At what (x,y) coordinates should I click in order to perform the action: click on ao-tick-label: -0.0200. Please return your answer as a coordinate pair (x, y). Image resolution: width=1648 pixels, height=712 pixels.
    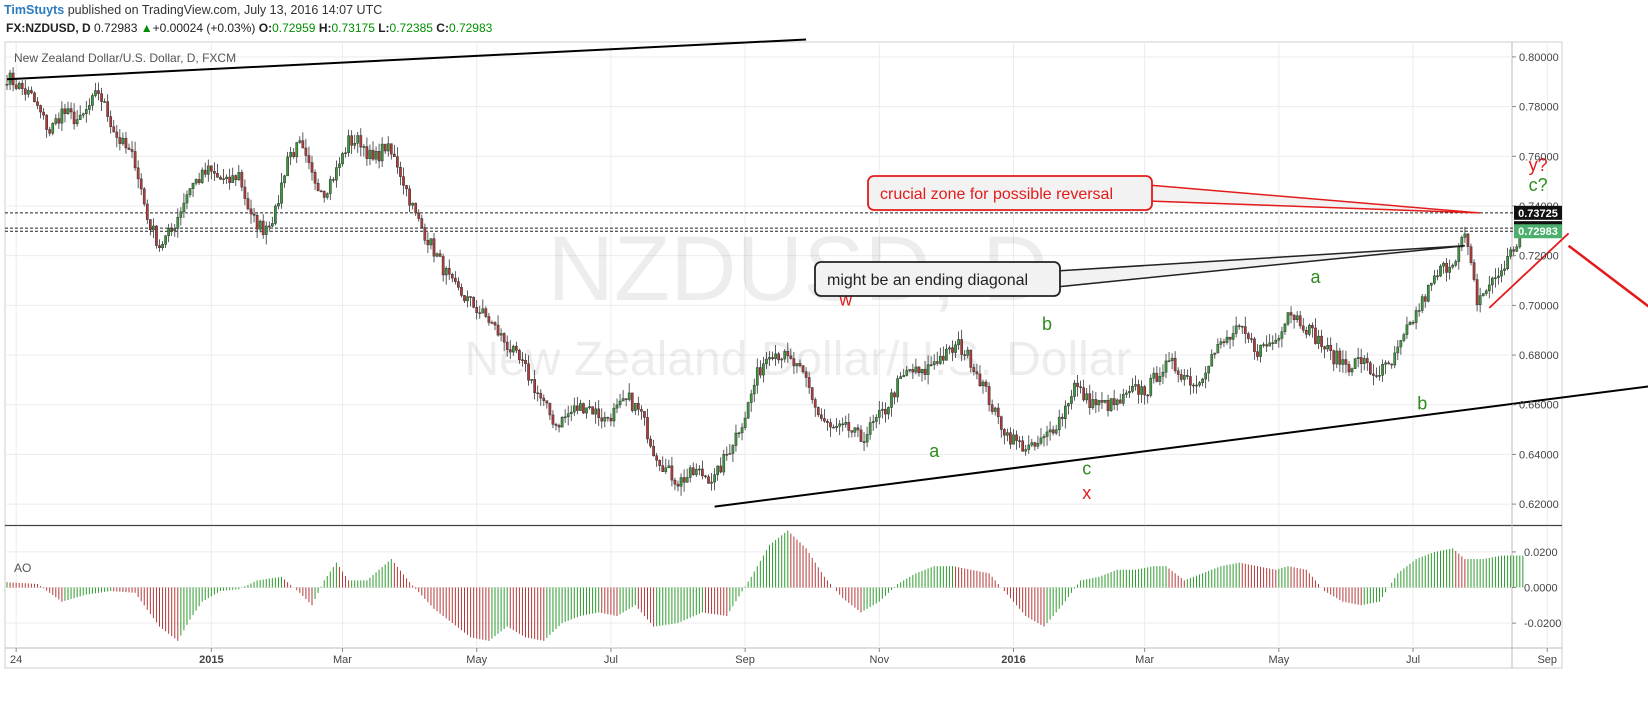
    Looking at the image, I should click on (1542, 624).